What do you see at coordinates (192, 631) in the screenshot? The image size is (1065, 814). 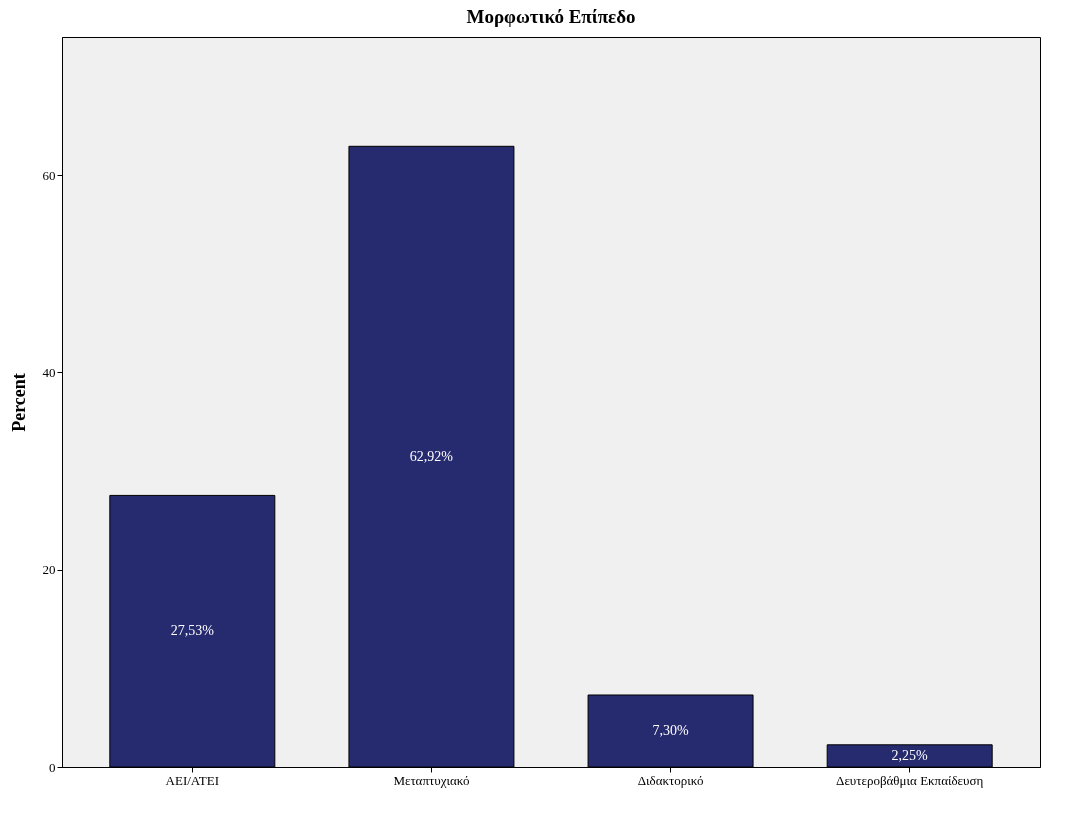 I see `data-label: 27,53%` at bounding box center [192, 631].